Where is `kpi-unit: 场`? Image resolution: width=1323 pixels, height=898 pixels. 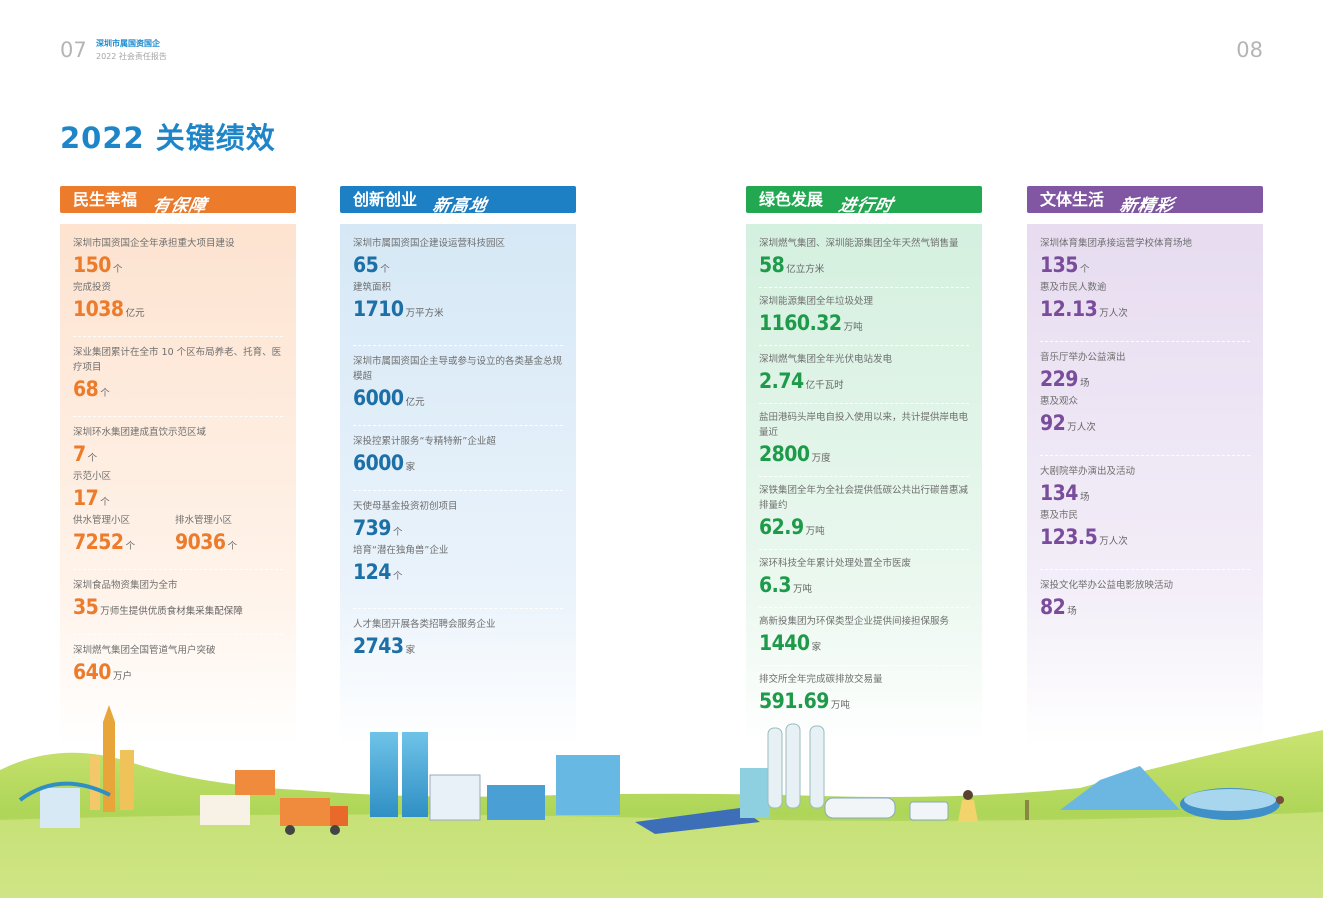 kpi-unit: 场 is located at coordinates (1072, 611).